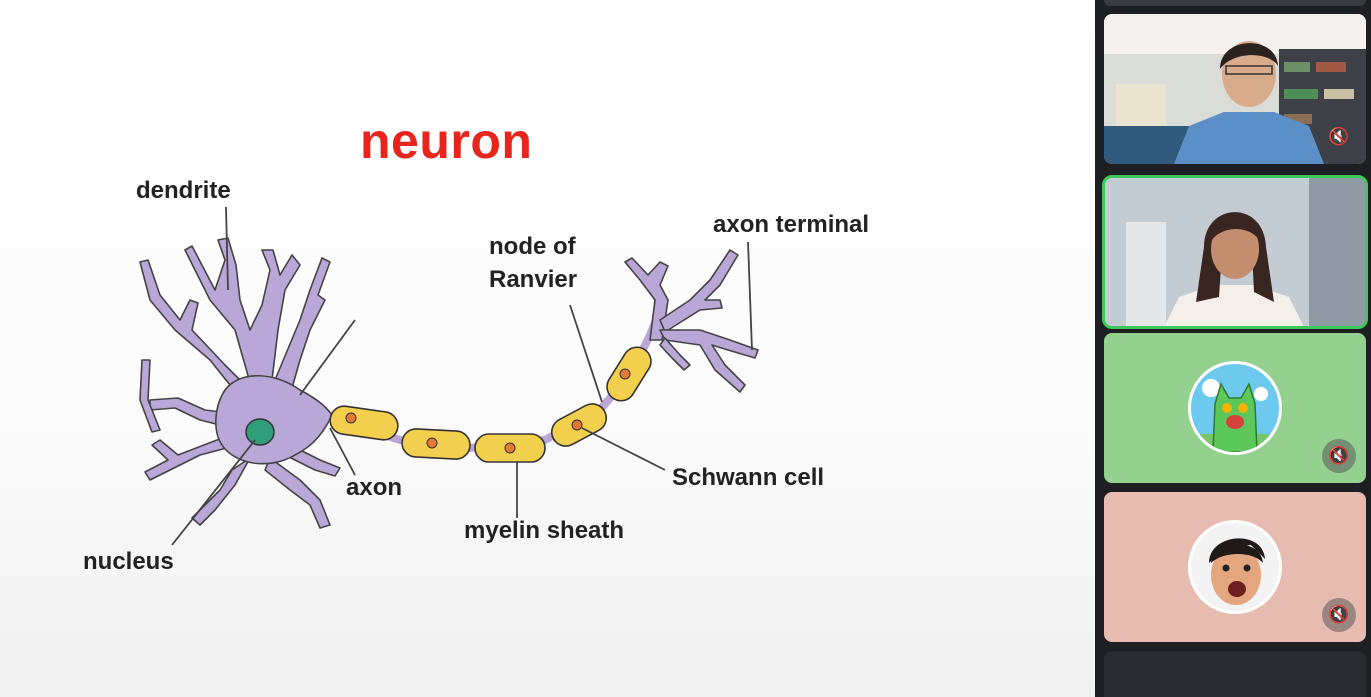 This screenshot has height=697, width=1371. Describe the element at coordinates (623, 449) in the screenshot. I see `leader-schwann` at that location.